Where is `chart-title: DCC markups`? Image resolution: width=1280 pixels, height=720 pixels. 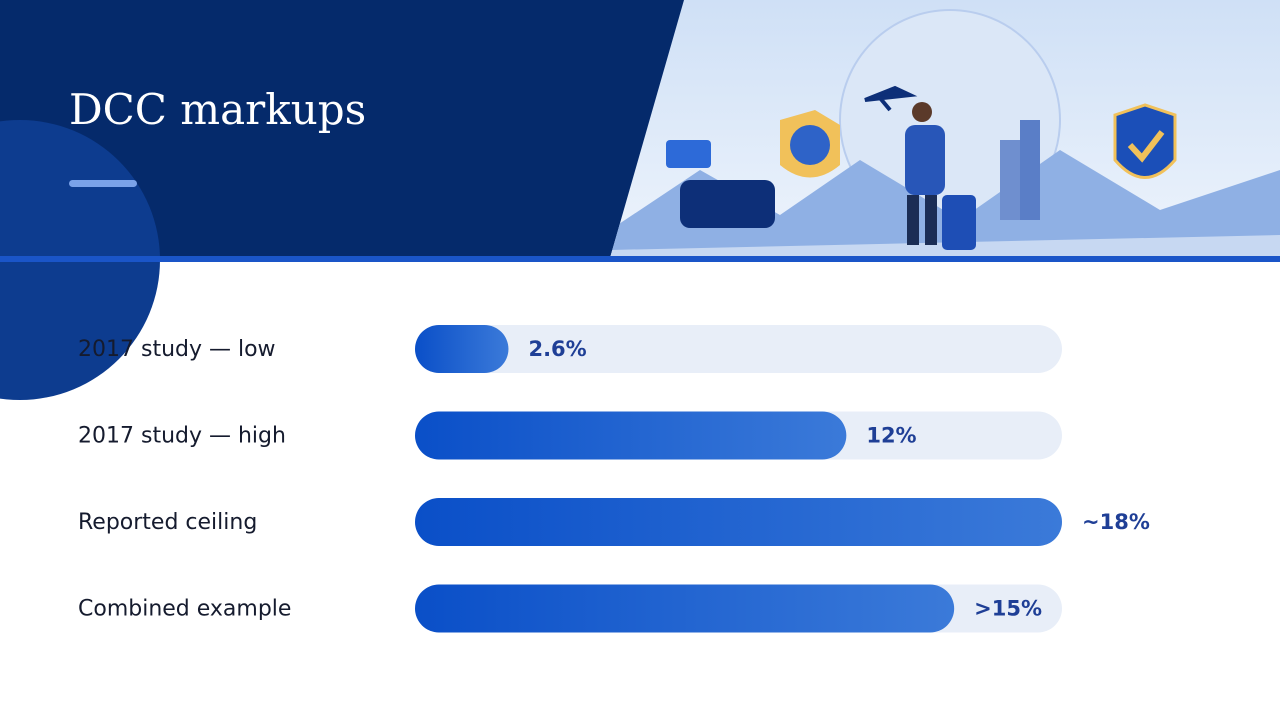 chart-title: DCC markups is located at coordinates (217, 109).